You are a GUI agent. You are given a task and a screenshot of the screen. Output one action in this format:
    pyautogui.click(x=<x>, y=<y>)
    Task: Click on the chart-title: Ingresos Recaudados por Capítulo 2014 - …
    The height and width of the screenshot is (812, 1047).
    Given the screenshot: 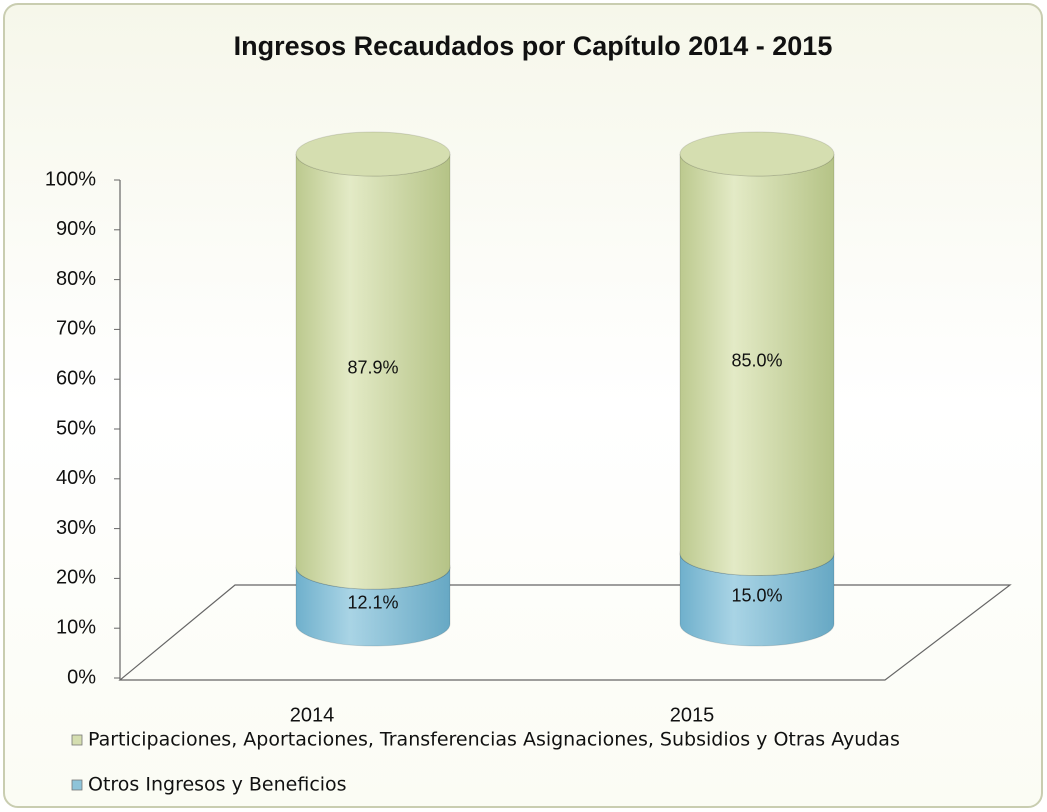 What is the action you would take?
    pyautogui.click(x=533, y=46)
    